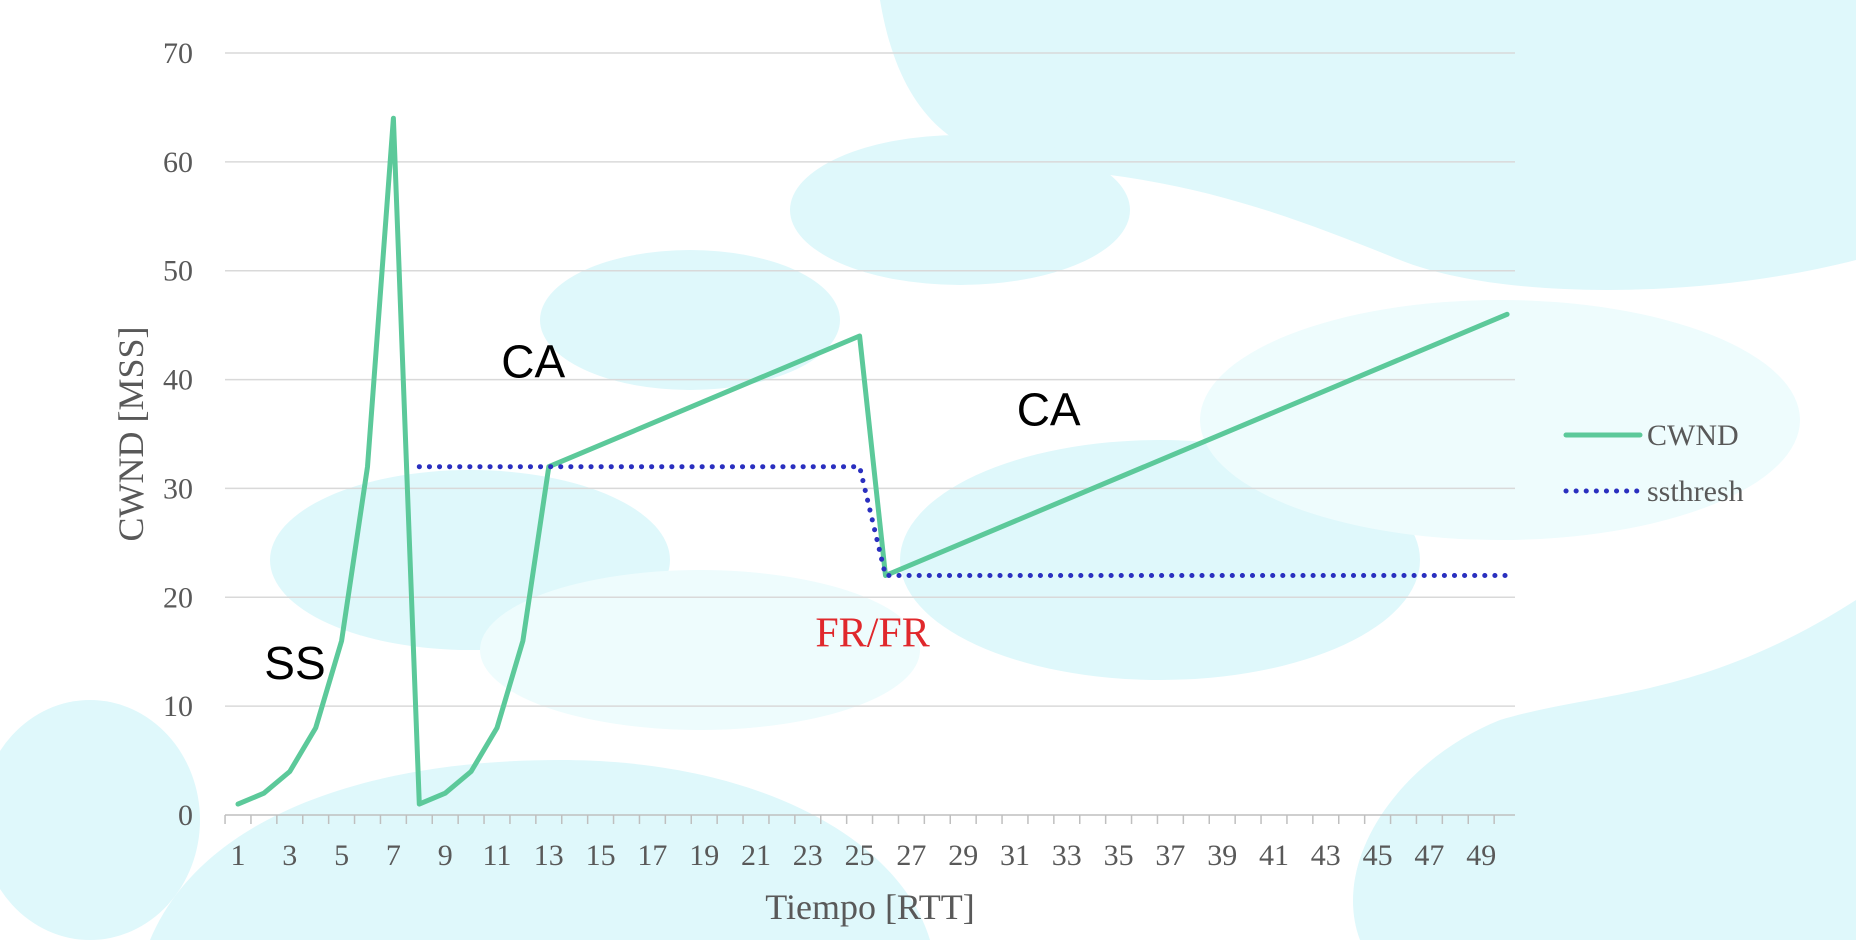 The image size is (1856, 940). I want to click on annotation-ca2: CA, so click(1049, 409).